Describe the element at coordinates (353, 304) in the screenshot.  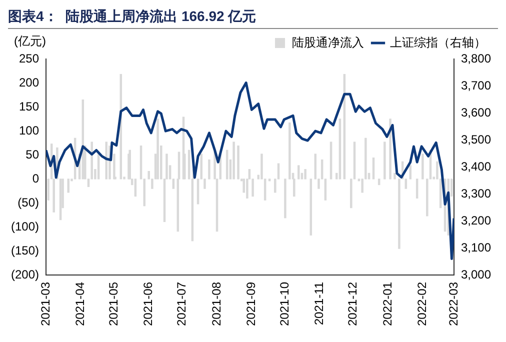
I see `x-tick-label: 2021-12` at that location.